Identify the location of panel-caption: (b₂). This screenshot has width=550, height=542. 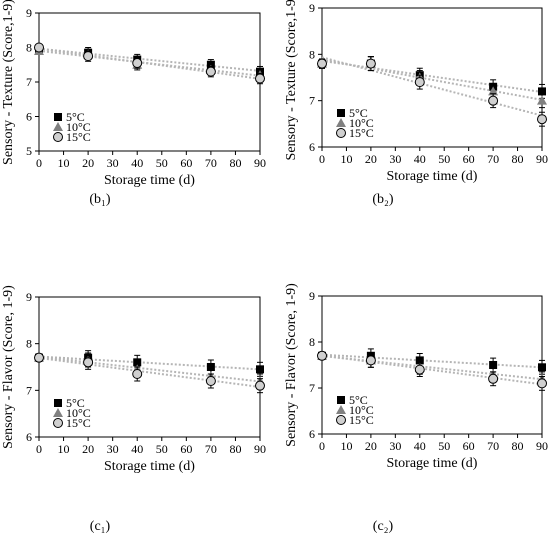
(383, 199).